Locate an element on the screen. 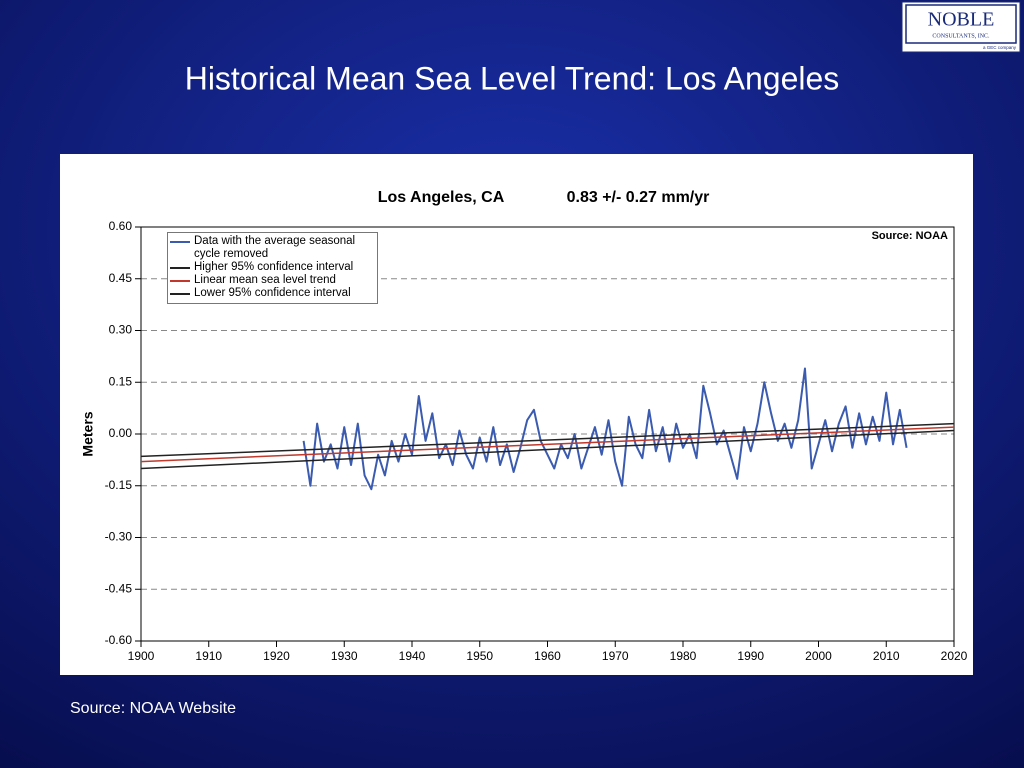 The image size is (1024, 768). logo-frame is located at coordinates (961, 24).